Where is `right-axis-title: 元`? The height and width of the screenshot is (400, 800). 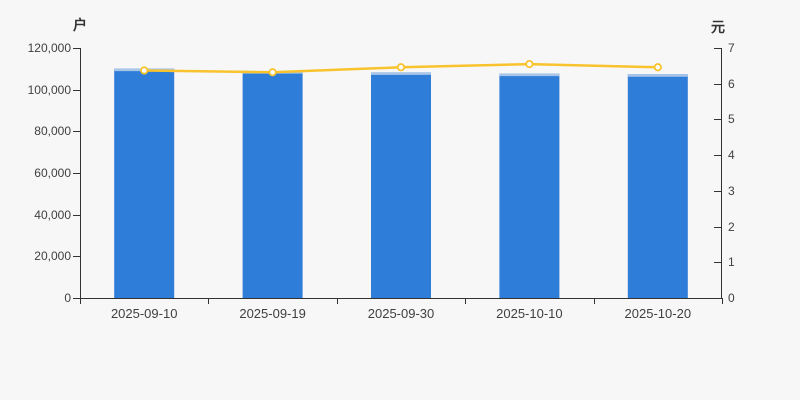
right-axis-title: 元 is located at coordinates (718, 27).